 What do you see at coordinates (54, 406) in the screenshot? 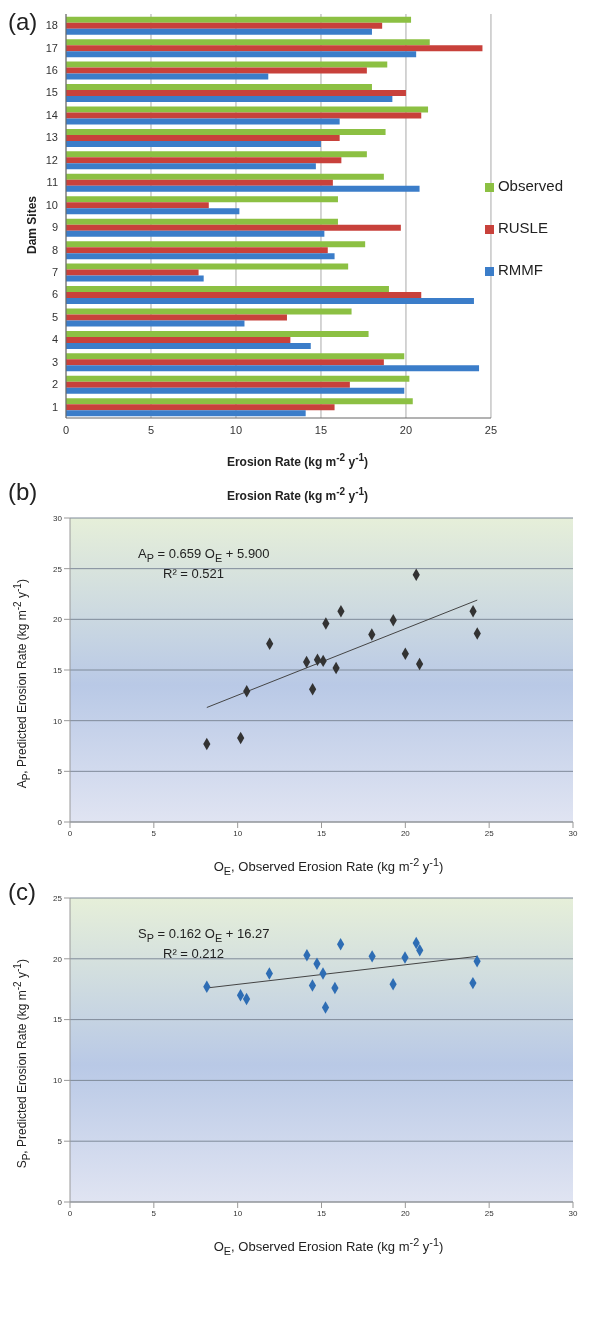
I see `y-tick-label: 1` at bounding box center [54, 406].